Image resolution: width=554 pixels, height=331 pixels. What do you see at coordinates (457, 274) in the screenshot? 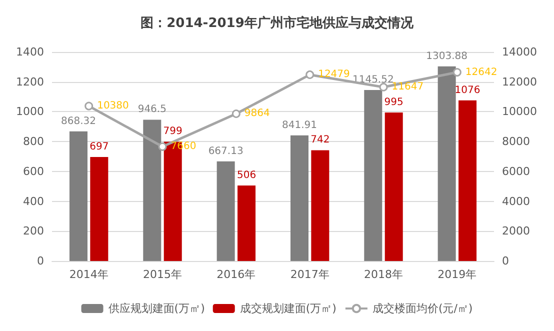
I see `x-tick-label: 2019年` at bounding box center [457, 274].